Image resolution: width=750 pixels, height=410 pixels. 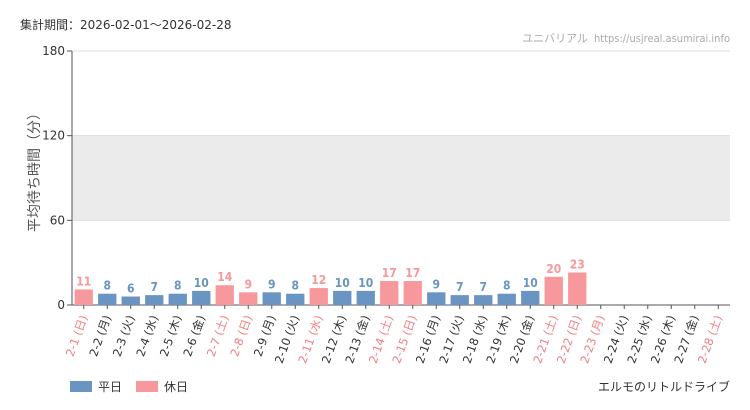 I want to click on bar-value-label: 6, so click(x=131, y=289).